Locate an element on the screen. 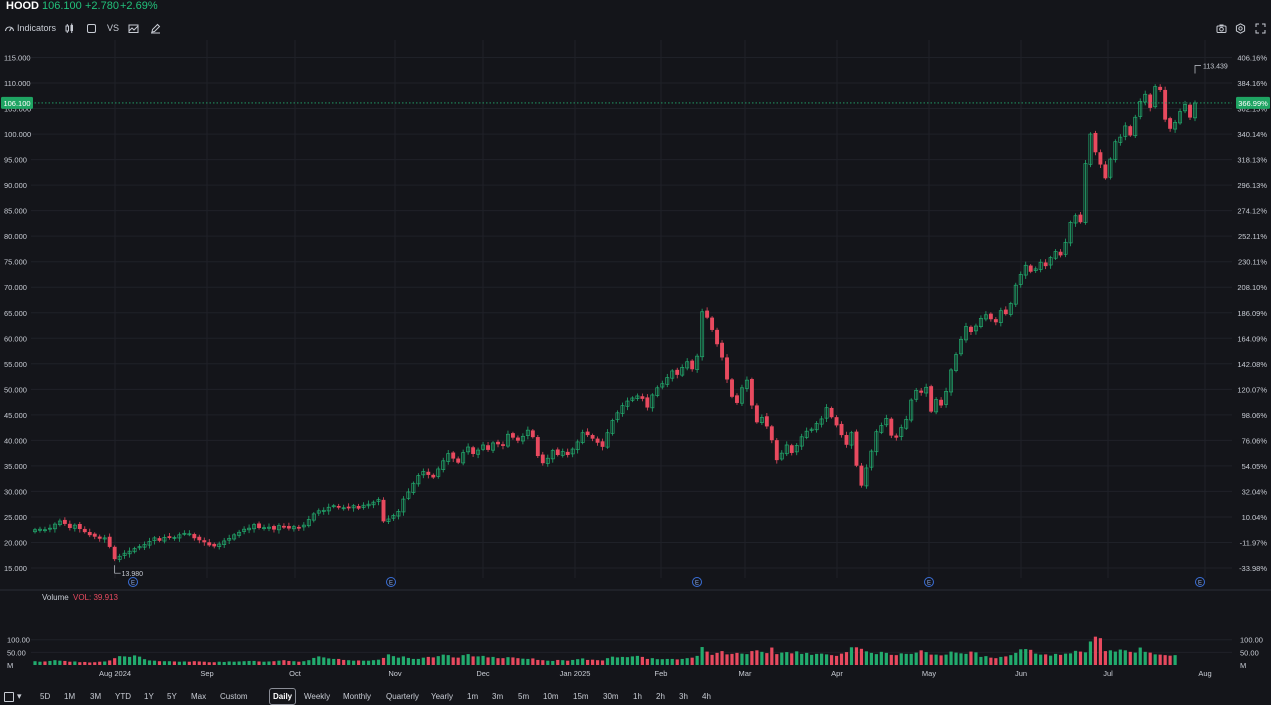 The image size is (1271, 705). earnings-marker-label: E is located at coordinates (929, 584).